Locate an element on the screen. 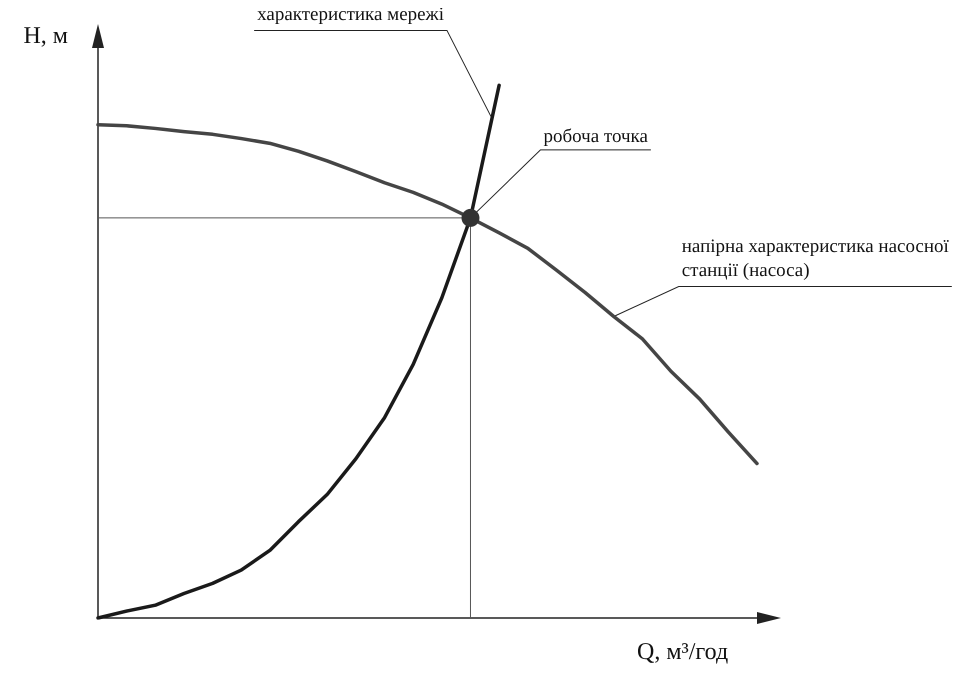  x-axis-title: Q, м³/год is located at coordinates (682, 652).